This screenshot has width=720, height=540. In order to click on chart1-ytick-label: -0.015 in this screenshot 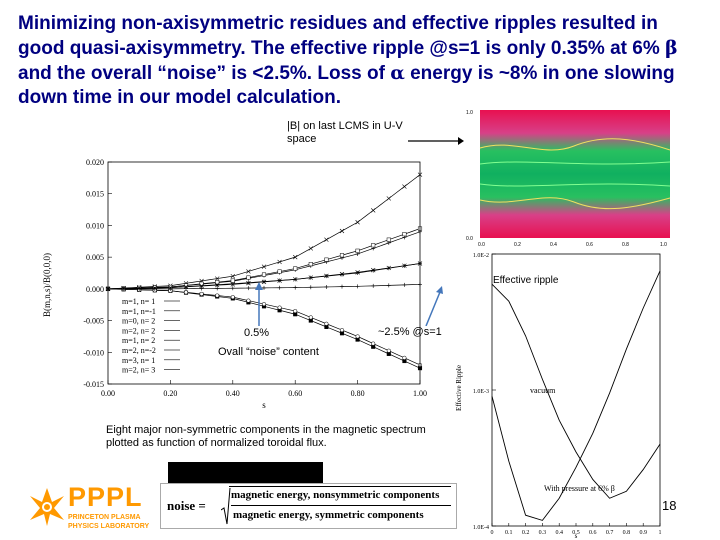, I will do `click(93, 384)`.